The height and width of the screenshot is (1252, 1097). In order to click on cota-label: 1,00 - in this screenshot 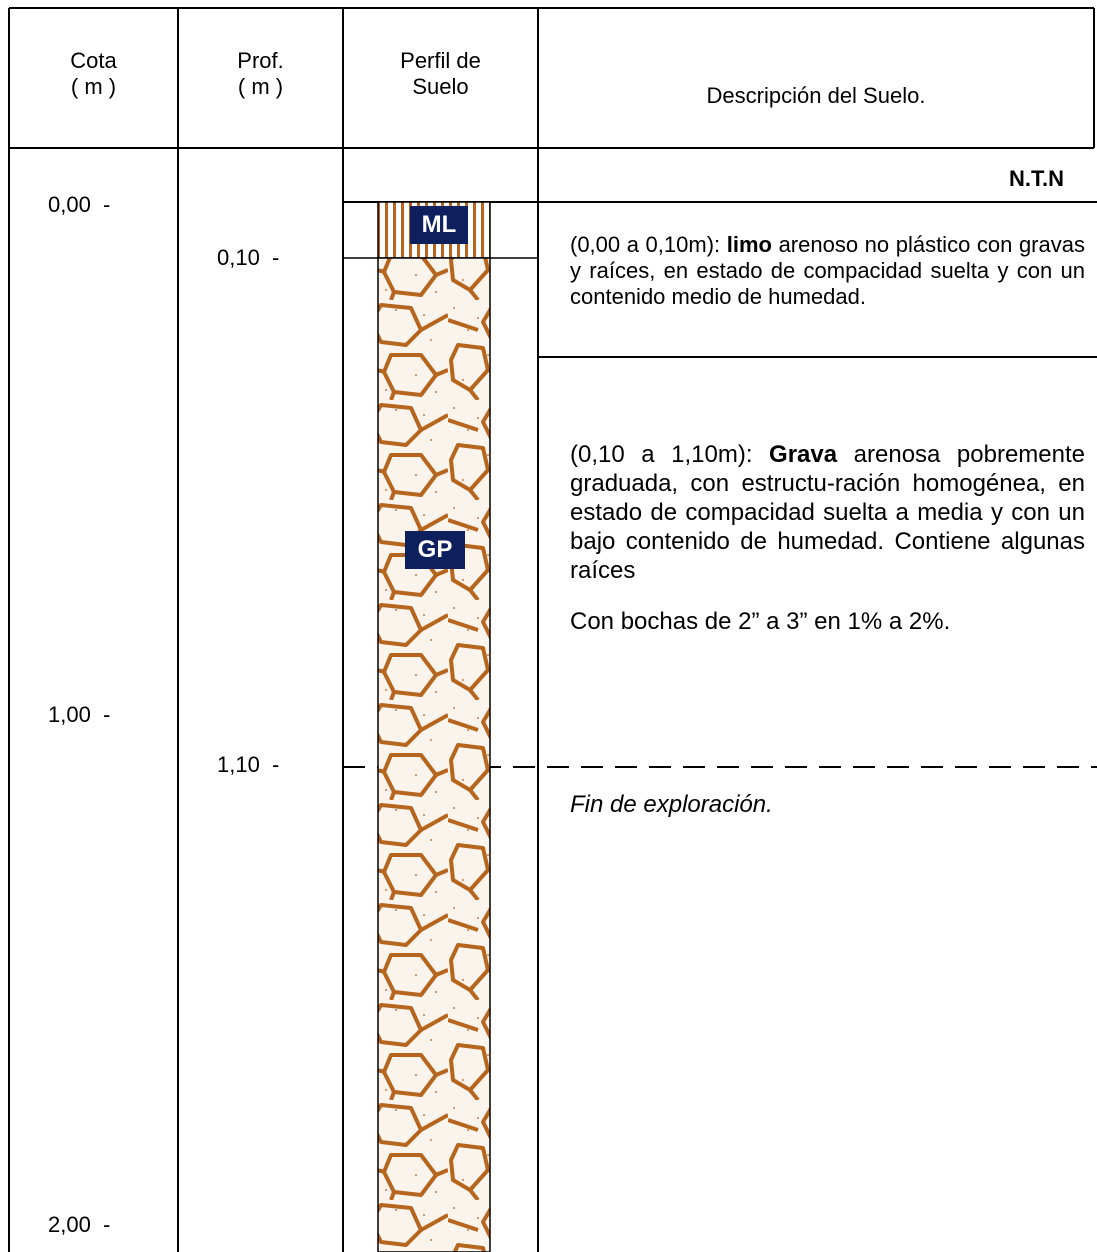, I will do `click(79, 714)`.